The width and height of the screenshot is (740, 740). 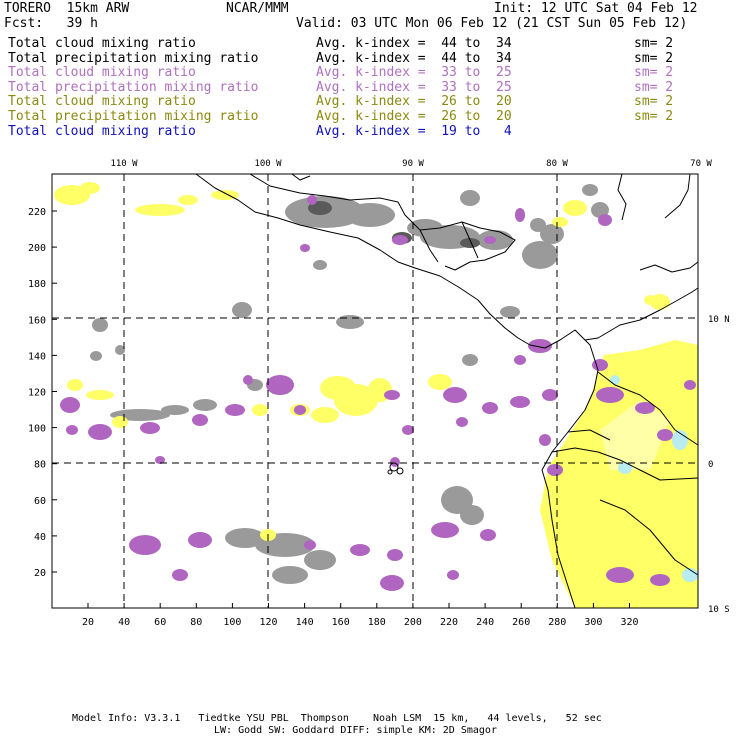 What do you see at coordinates (37, 248) in the screenshot?
I see `y-tick-label-9: 200` at bounding box center [37, 248].